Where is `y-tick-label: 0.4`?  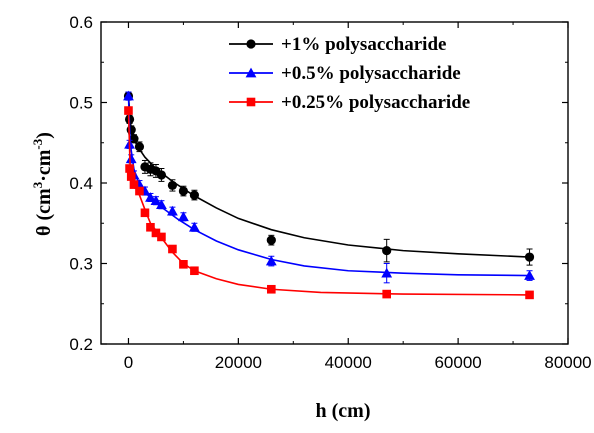 y-tick-label: 0.4 is located at coordinates (81, 183).